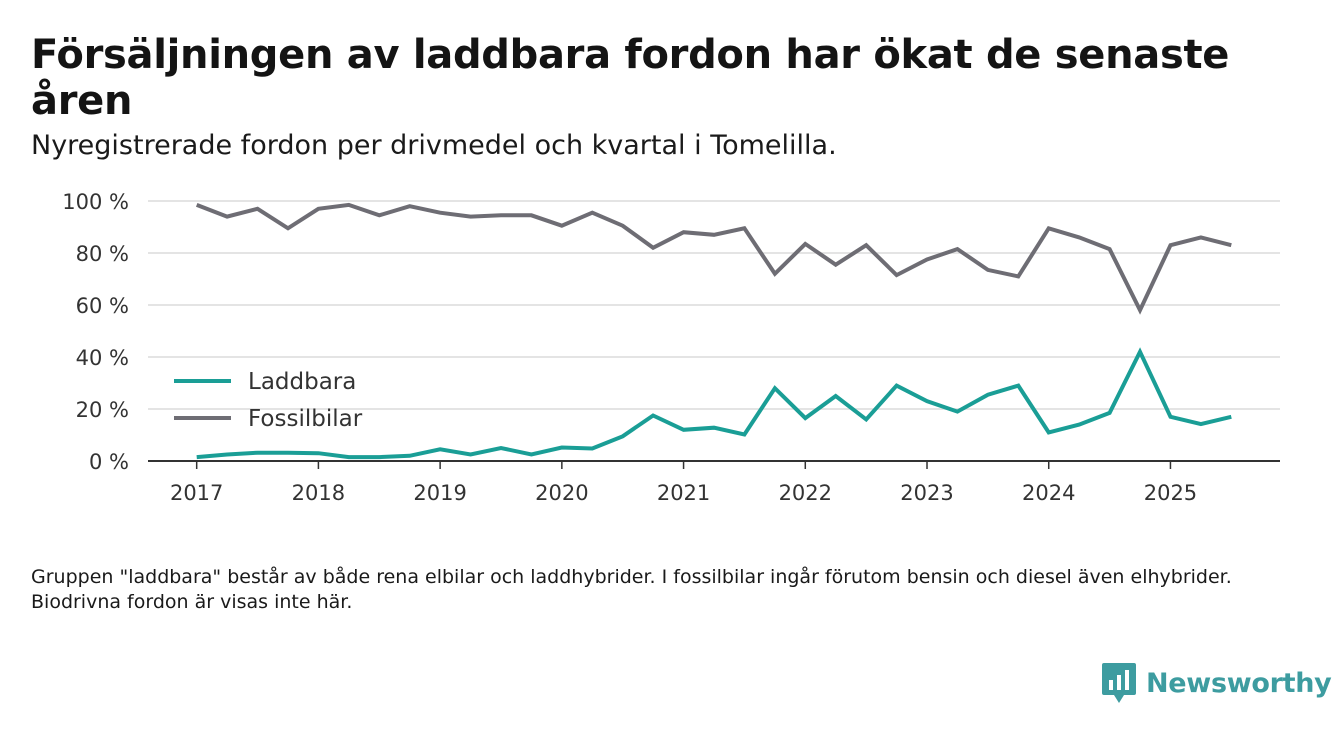 This screenshot has width=1340, height=733. What do you see at coordinates (1048, 493) in the screenshot?
I see `x-tick-label: 2024` at bounding box center [1048, 493].